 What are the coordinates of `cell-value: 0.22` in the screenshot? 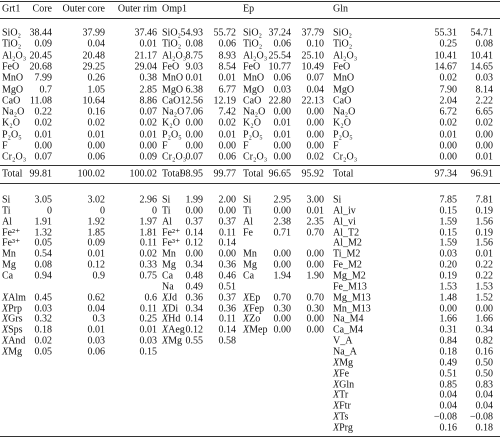 It's located at (484, 276).